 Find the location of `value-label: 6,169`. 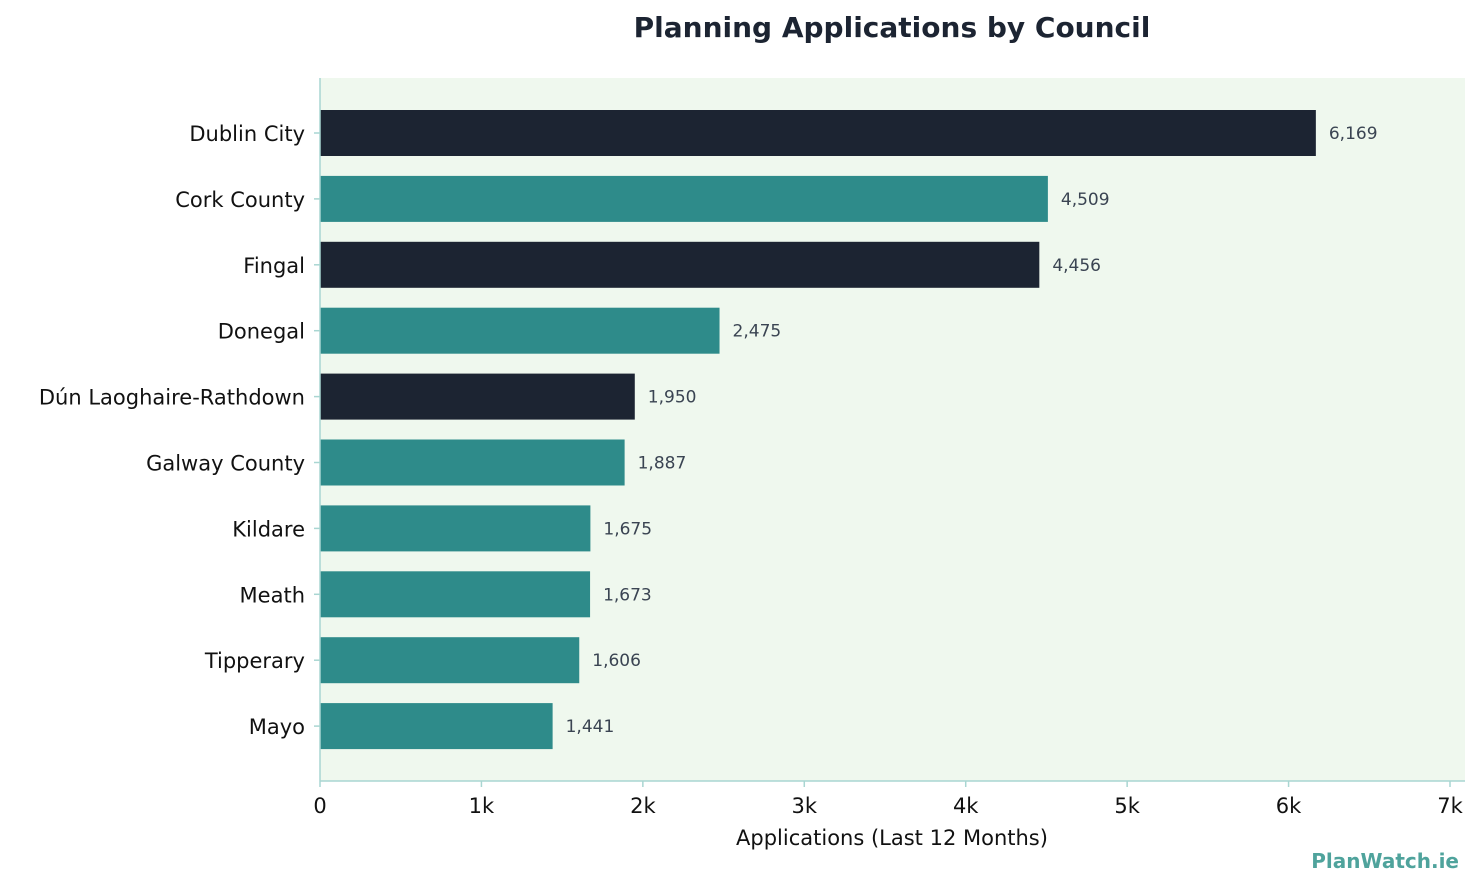

value-label: 6,169 is located at coordinates (1353, 134).